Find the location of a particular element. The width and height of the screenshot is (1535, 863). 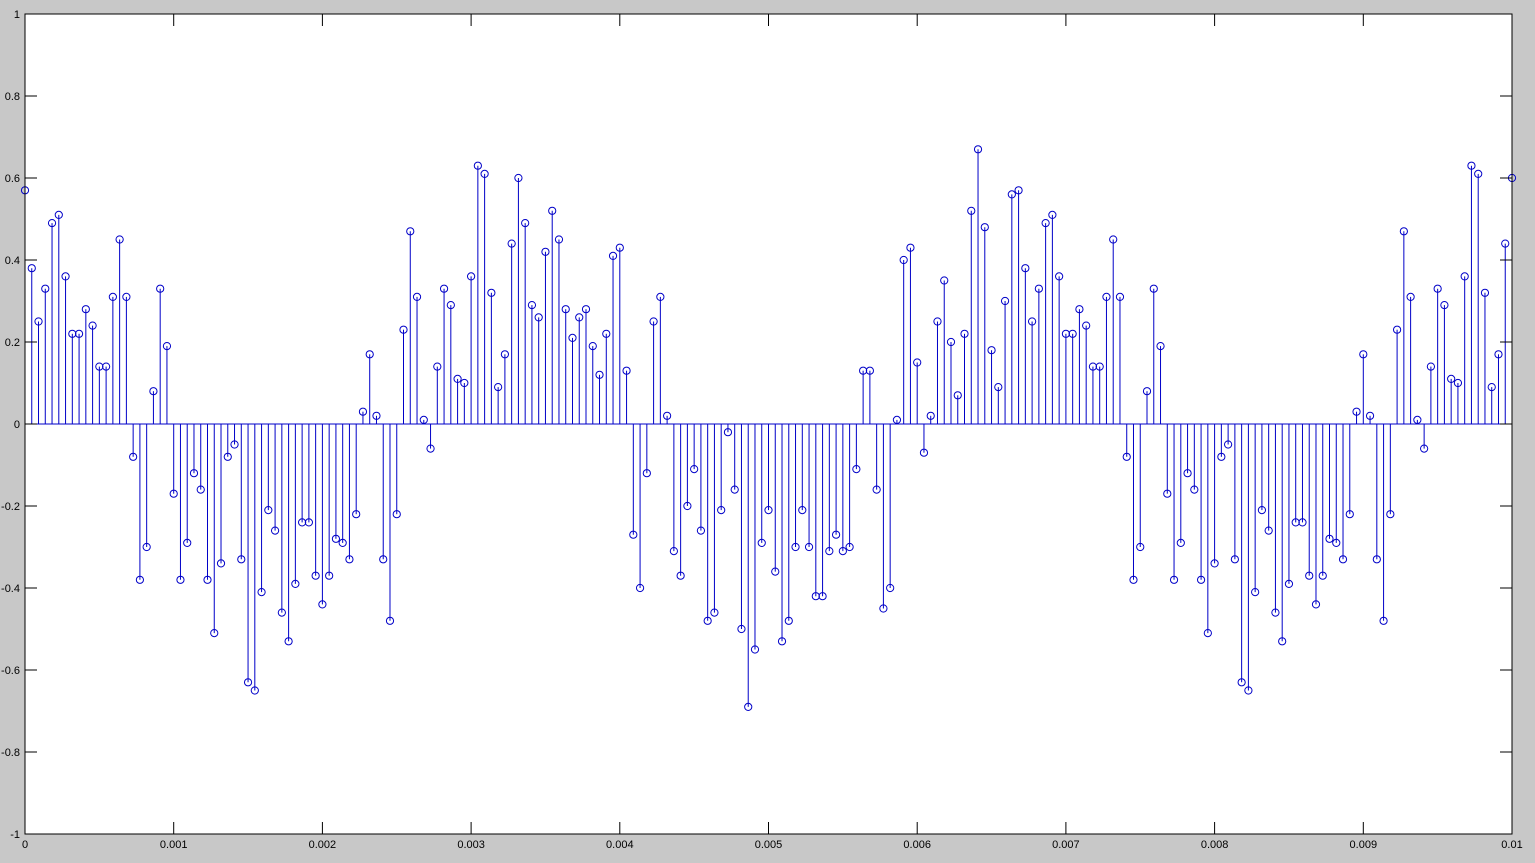

x-tick-label: 0.009 is located at coordinates (1364, 845).